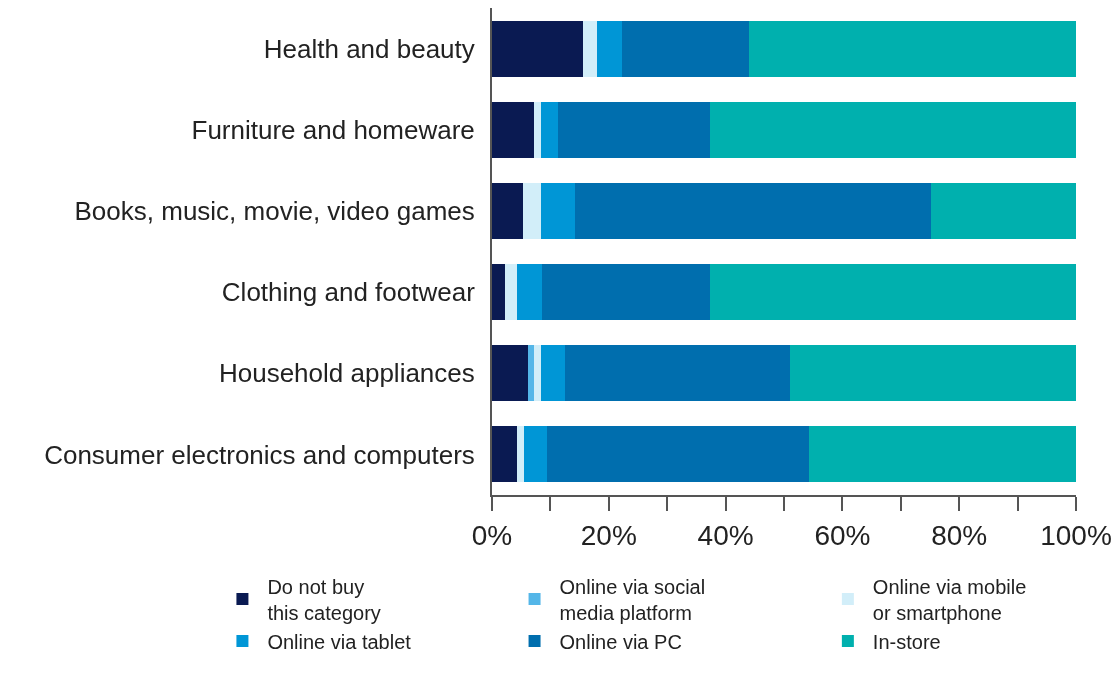 This screenshot has height=695, width=1115. I want to click on legend-label: Online via mobile or smartphone, so click(949, 599).